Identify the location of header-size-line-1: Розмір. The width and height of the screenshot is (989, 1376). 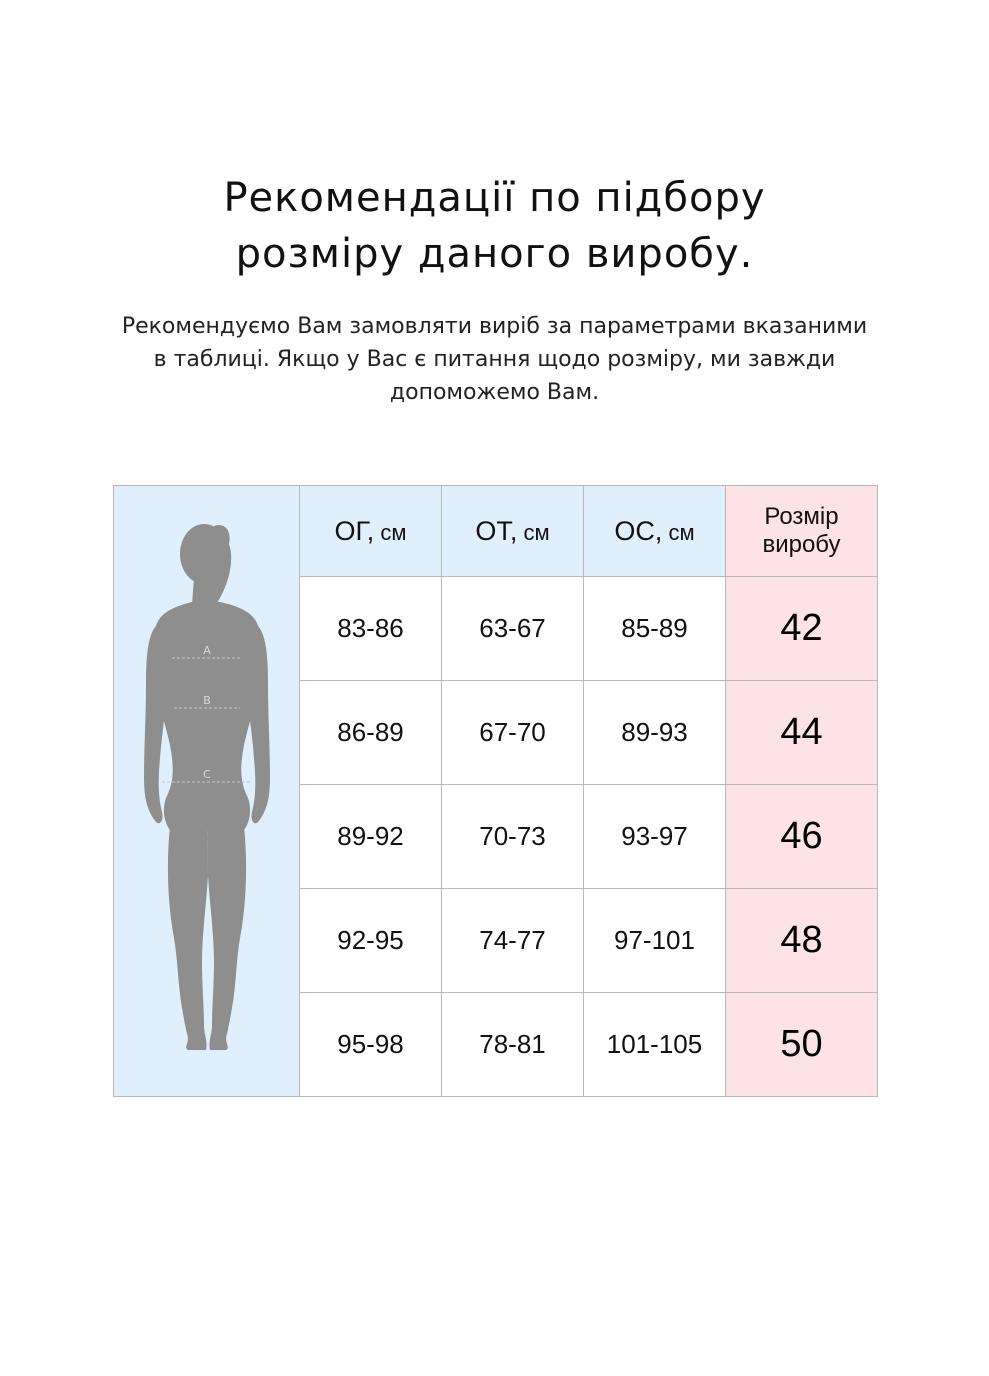
(801, 516).